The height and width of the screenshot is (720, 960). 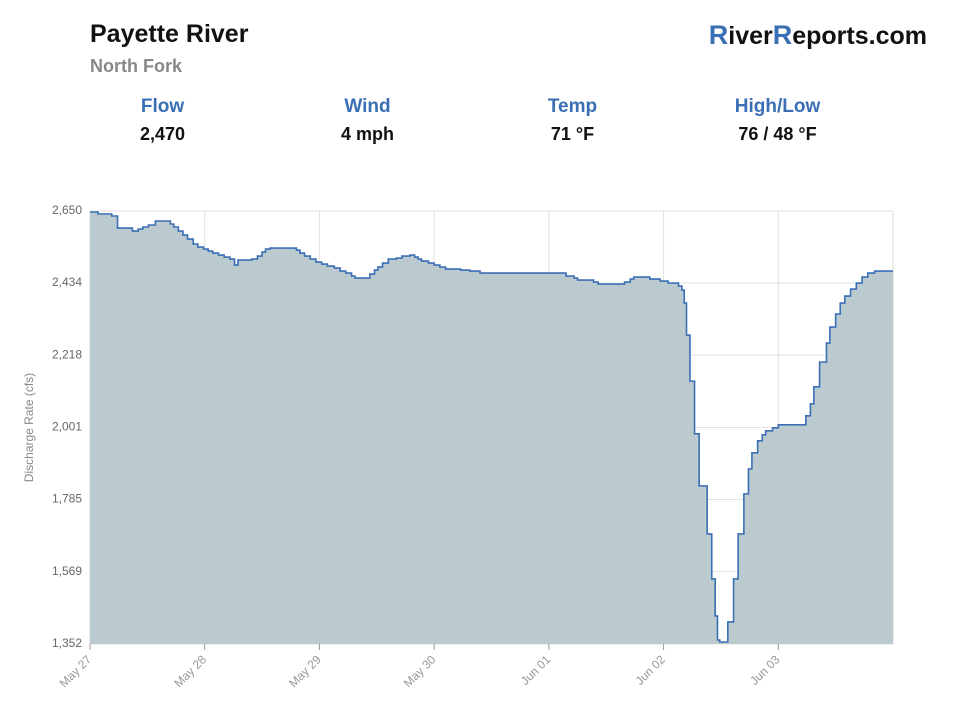 What do you see at coordinates (136, 66) in the screenshot?
I see `river-subtitle: North Fork` at bounding box center [136, 66].